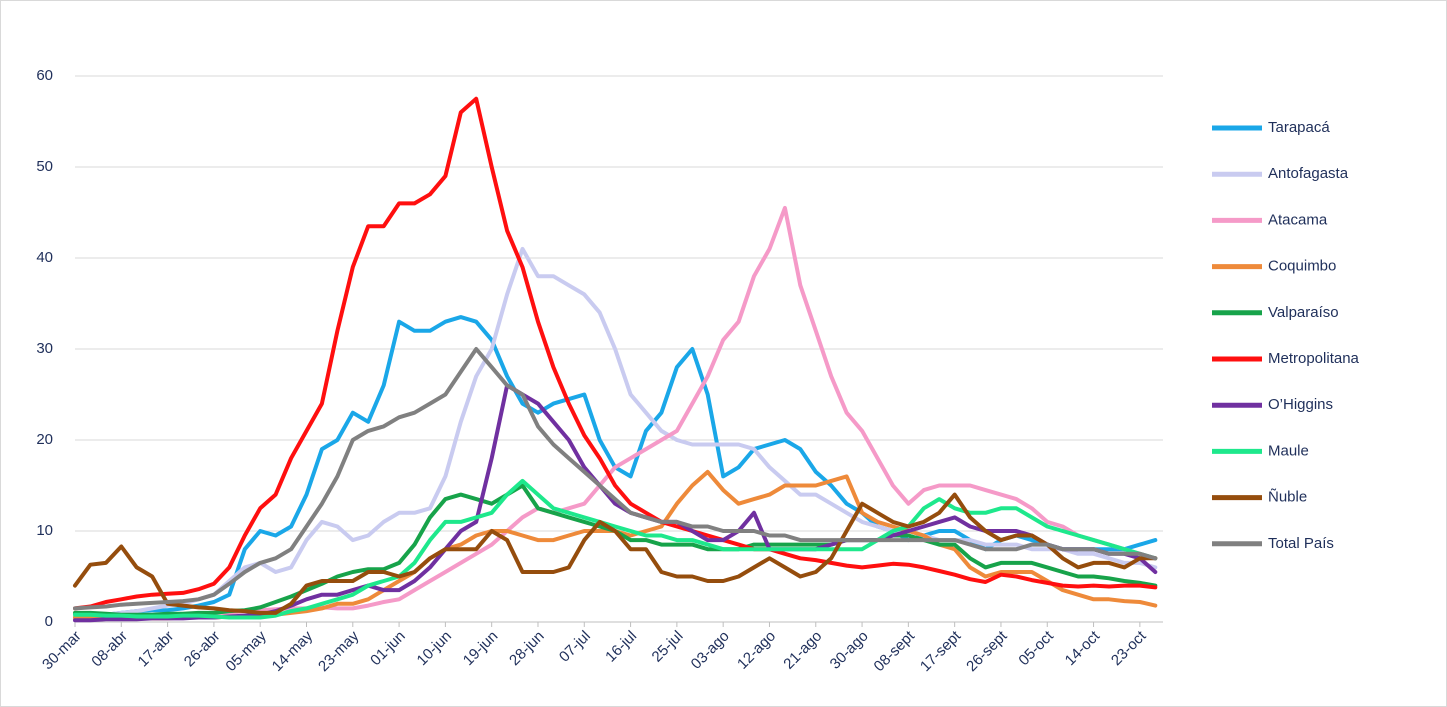 Image resolution: width=1447 pixels, height=707 pixels. What do you see at coordinates (44, 439) in the screenshot?
I see `y-tick-label: 20` at bounding box center [44, 439].